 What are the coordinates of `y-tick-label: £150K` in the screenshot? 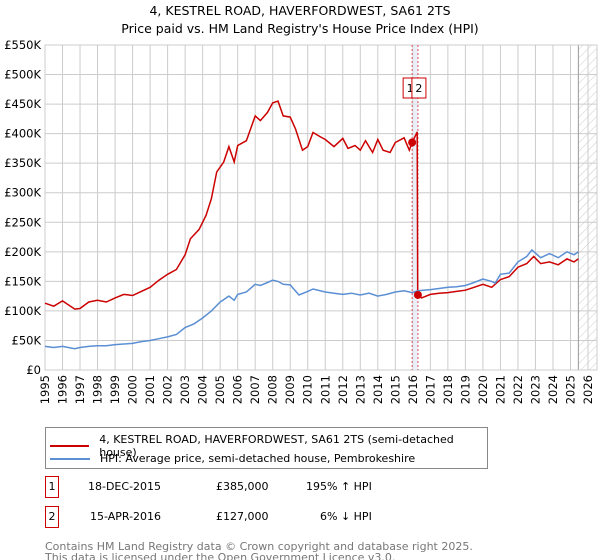 It's located at (22, 281).